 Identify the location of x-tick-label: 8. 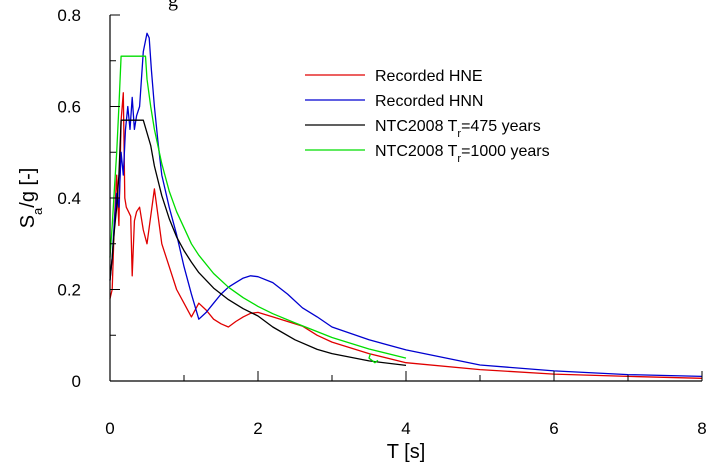
(701, 428).